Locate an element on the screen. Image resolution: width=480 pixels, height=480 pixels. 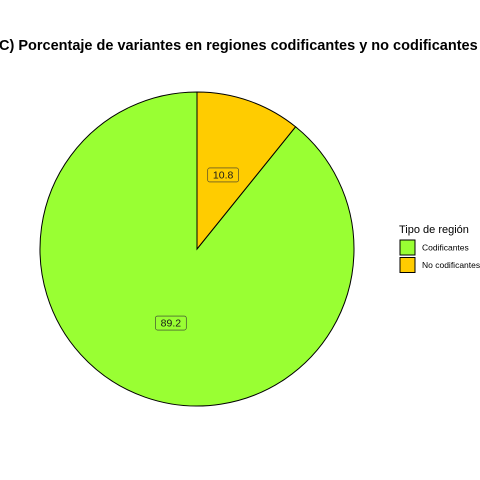
legend-label-no-codificantes: No codificantes is located at coordinates (451, 265).